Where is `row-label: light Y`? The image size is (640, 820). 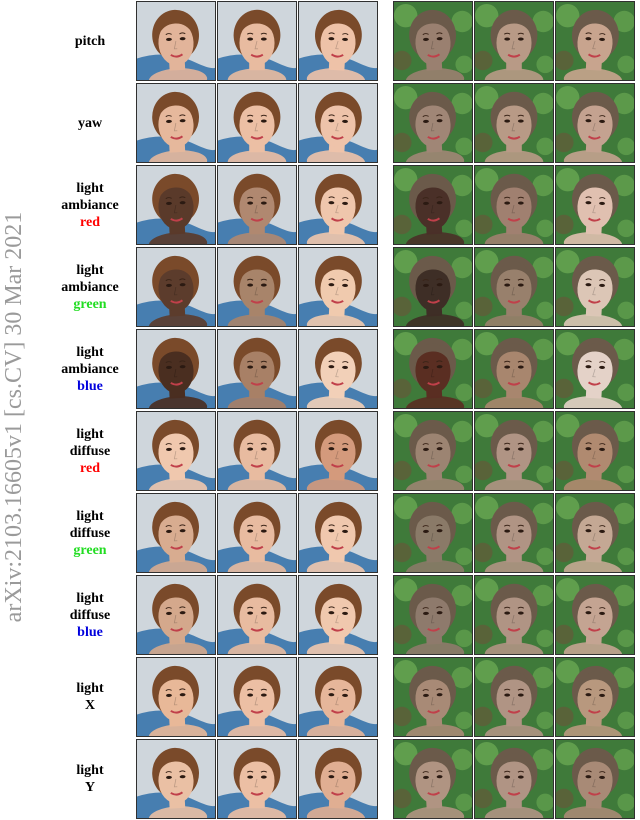 row-label: light Y is located at coordinates (90, 779).